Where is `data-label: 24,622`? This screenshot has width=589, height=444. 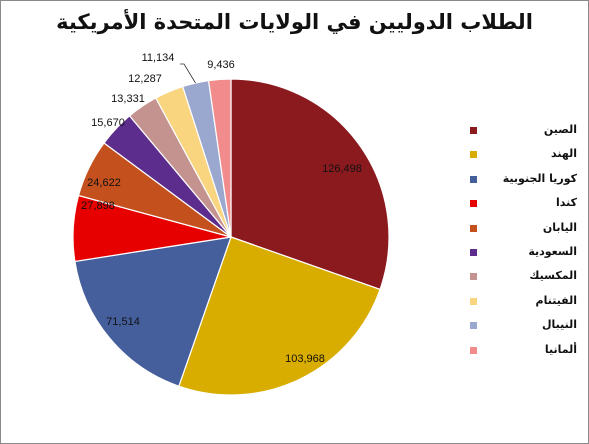 data-label: 24,622 is located at coordinates (104, 183).